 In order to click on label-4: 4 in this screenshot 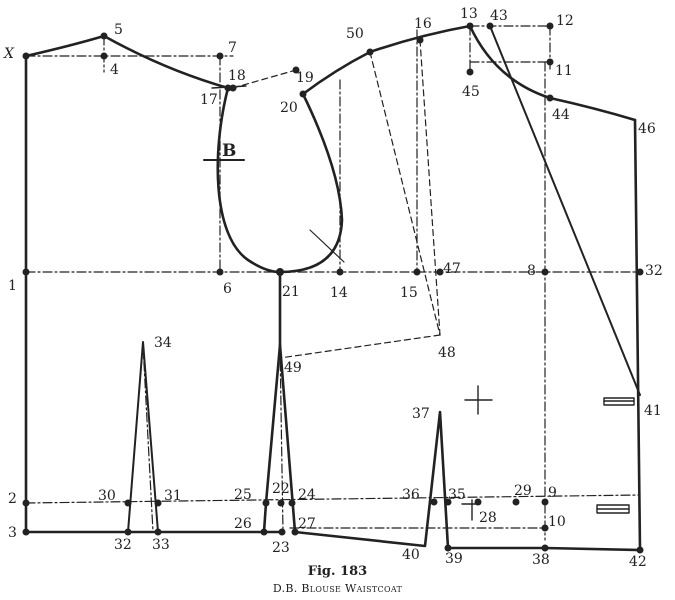, I will do `click(114, 70)`.